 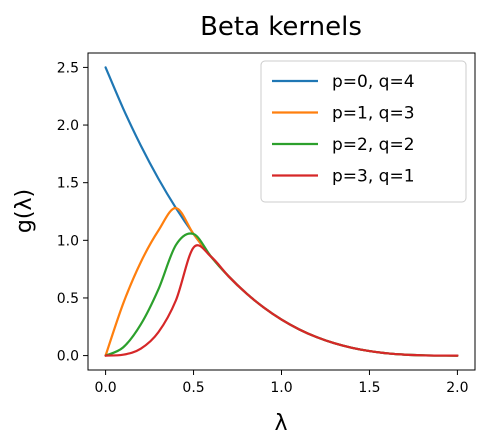 I want to click on y-axis-label: g(λ), so click(x=24, y=211).